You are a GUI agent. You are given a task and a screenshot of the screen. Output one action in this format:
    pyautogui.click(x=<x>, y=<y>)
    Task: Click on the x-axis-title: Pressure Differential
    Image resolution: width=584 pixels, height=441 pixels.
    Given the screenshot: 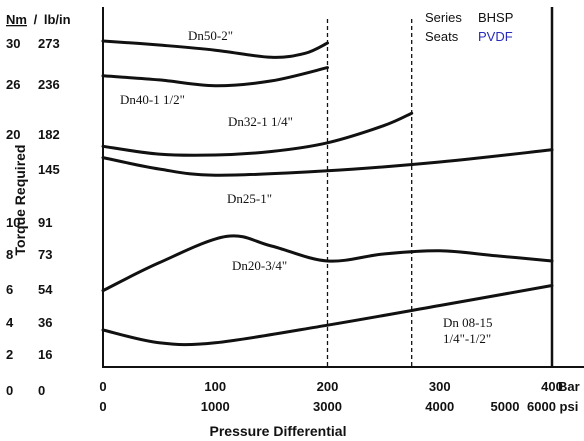 What is the action you would take?
    pyautogui.click(x=278, y=431)
    